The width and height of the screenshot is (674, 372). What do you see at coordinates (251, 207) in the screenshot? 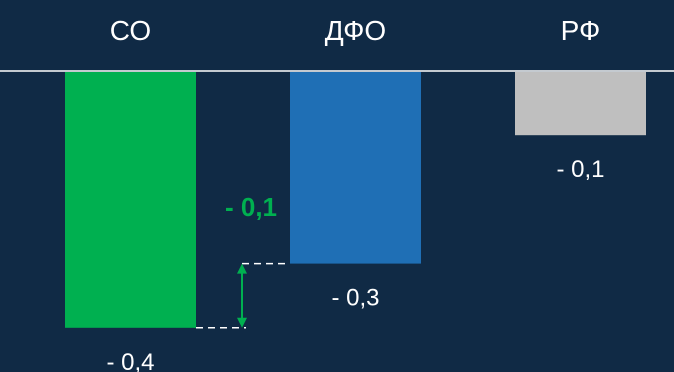
I see `difference-label: - 0,1` at bounding box center [251, 207].